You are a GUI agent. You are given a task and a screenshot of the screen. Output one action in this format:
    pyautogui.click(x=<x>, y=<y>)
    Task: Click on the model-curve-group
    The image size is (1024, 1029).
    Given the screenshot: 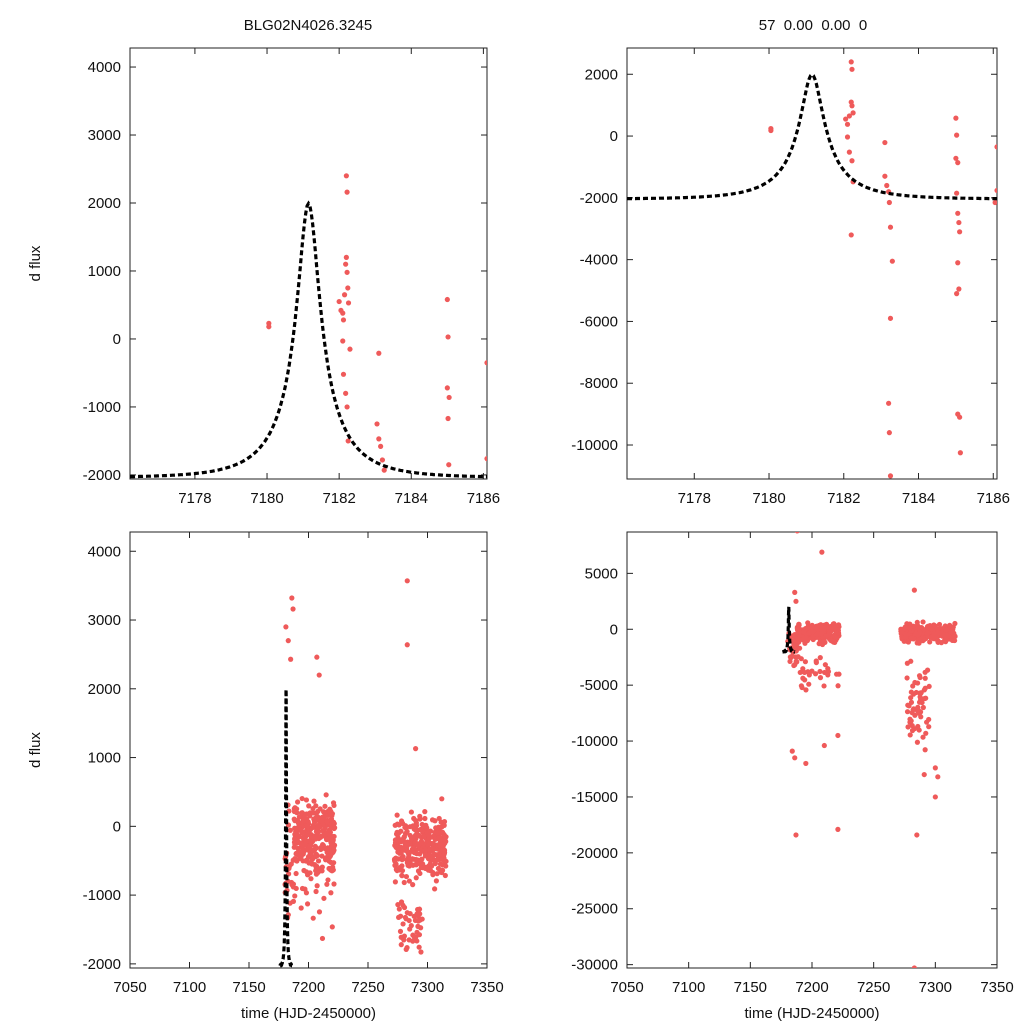 What is the action you would take?
    pyautogui.click(x=286, y=828)
    